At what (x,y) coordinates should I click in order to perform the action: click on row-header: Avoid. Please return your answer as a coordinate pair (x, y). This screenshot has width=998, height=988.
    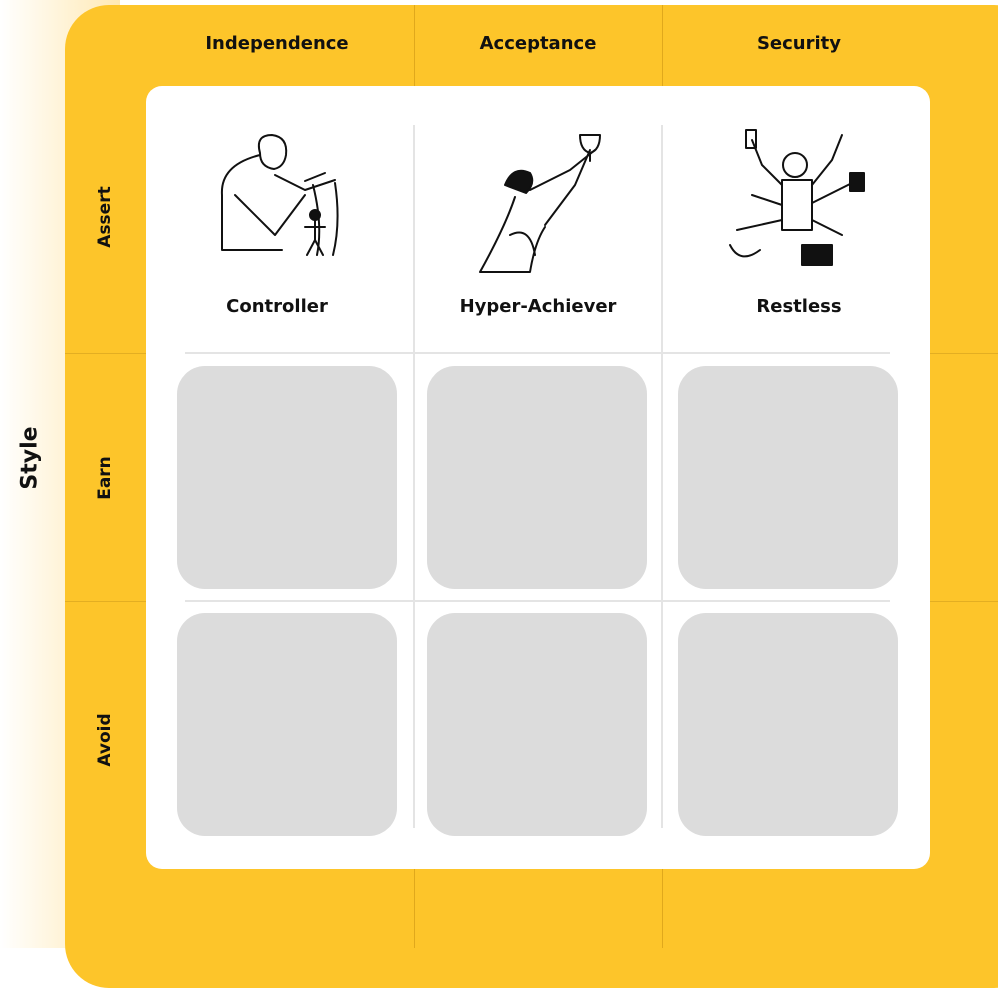
    Looking at the image, I should click on (105, 740).